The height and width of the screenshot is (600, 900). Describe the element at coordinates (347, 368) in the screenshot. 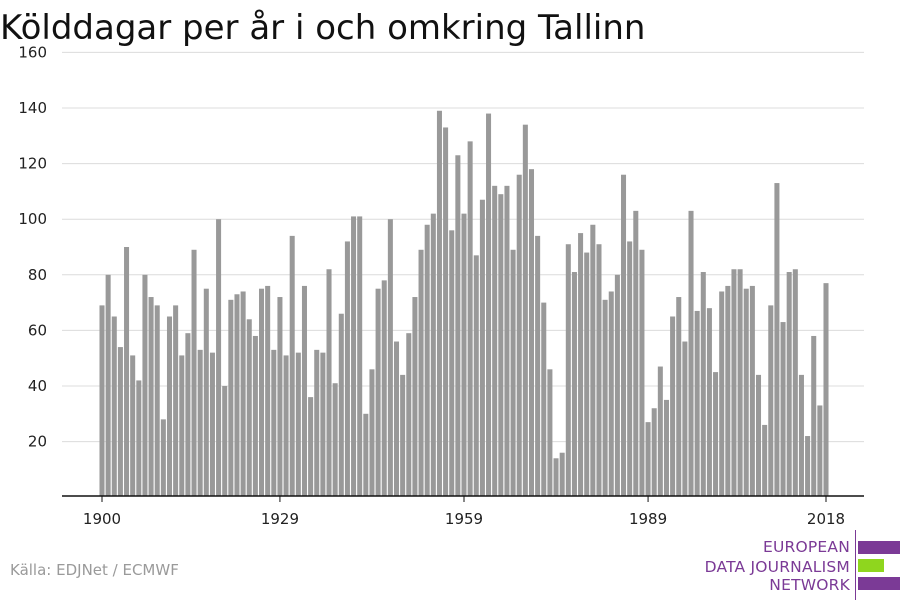

I see `bar-1940` at that location.